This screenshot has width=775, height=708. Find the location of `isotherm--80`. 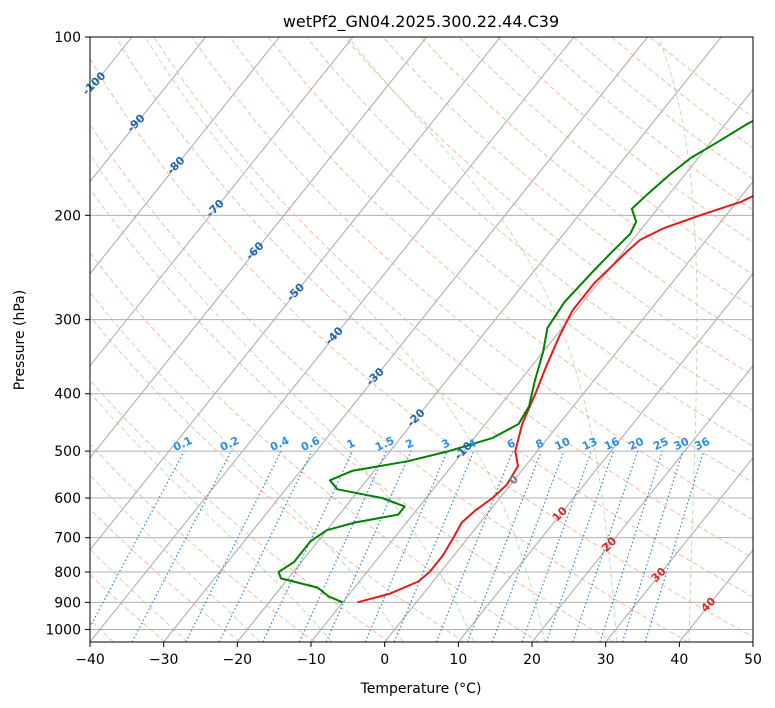

isotherm--80 is located at coordinates (185, 156).